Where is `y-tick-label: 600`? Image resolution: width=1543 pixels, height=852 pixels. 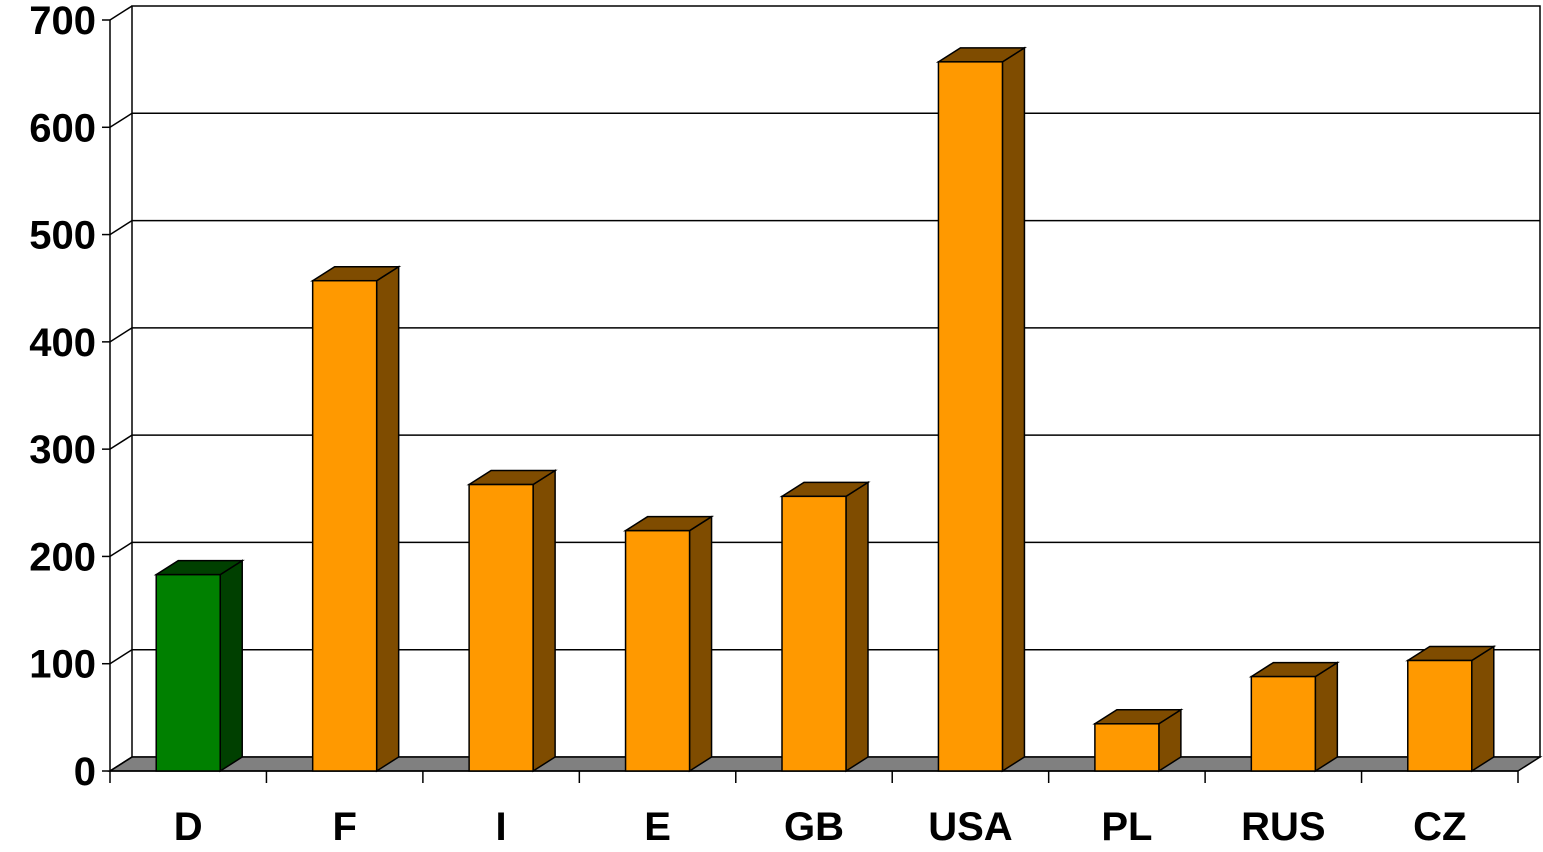
y-tick-label: 600 is located at coordinates (62, 128).